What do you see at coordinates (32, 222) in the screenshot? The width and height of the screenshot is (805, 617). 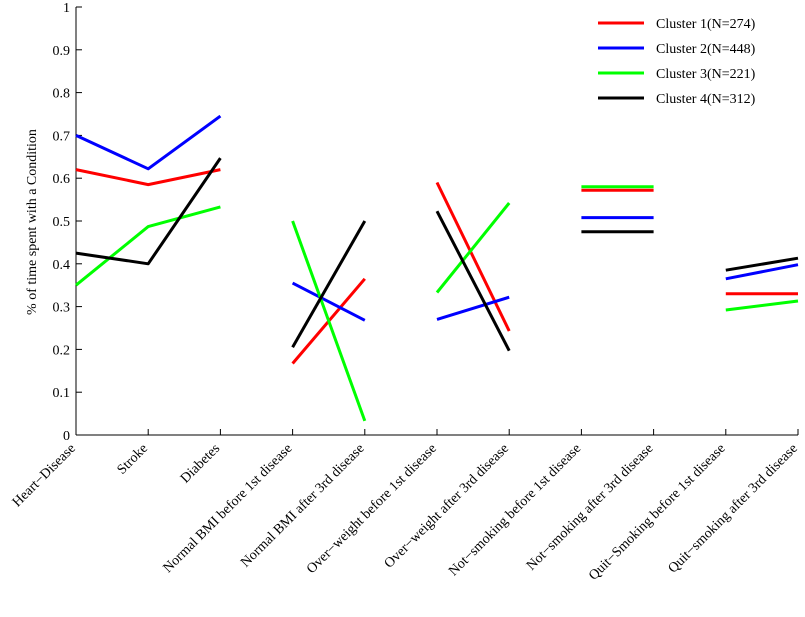 I see `y-axis-label: % of time spent with a Condition` at bounding box center [32, 222].